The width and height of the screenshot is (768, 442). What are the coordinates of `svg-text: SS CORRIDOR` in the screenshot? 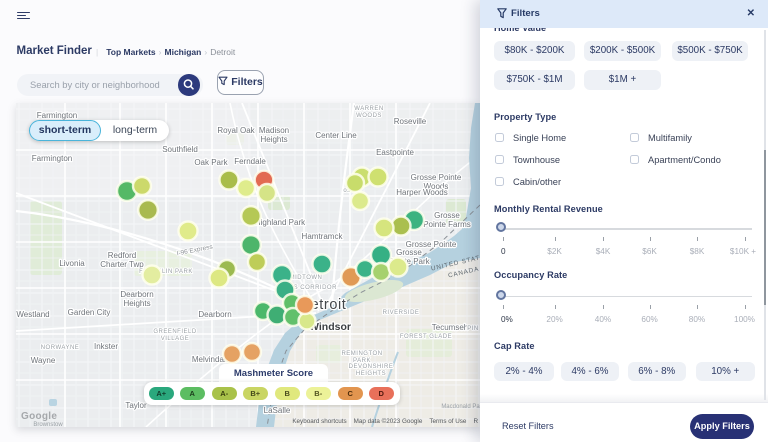 It's located at (313, 288).